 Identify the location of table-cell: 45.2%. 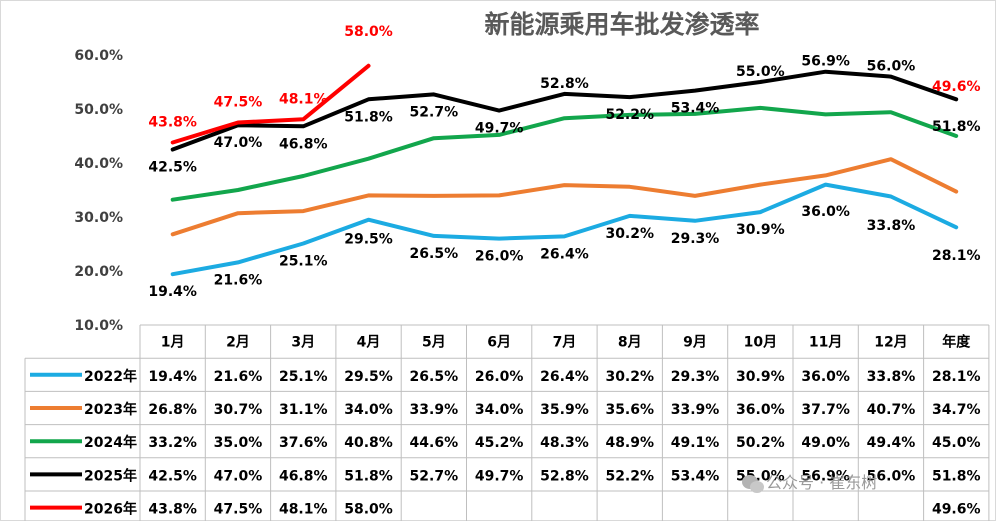
(499, 443).